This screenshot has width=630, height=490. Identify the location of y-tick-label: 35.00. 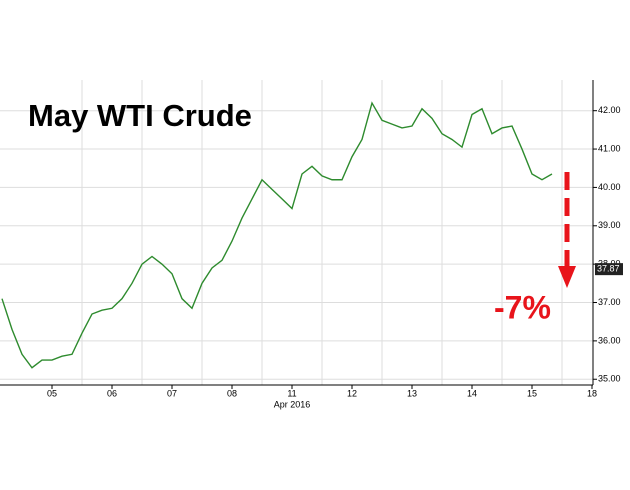
(609, 379).